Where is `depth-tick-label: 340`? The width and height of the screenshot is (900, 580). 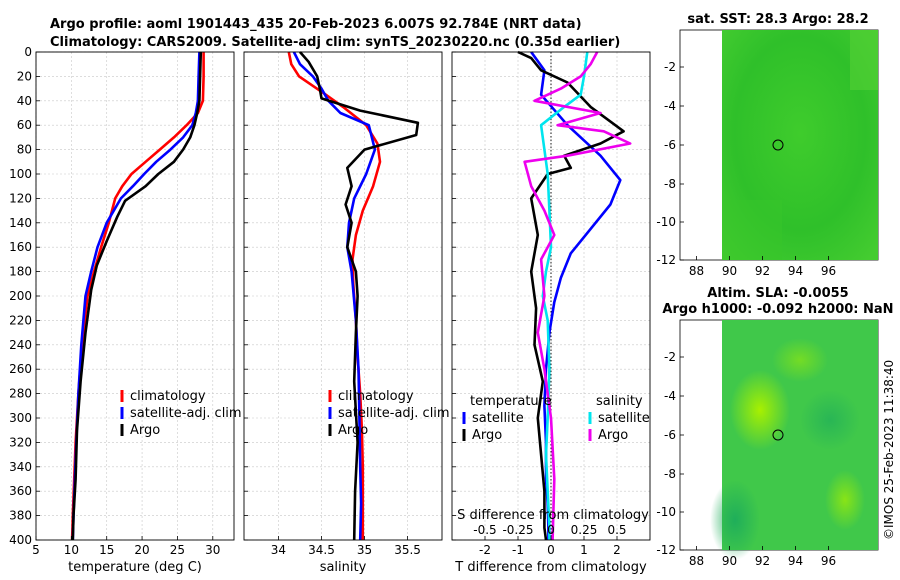 depth-tick-label: 340 is located at coordinates (20, 467).